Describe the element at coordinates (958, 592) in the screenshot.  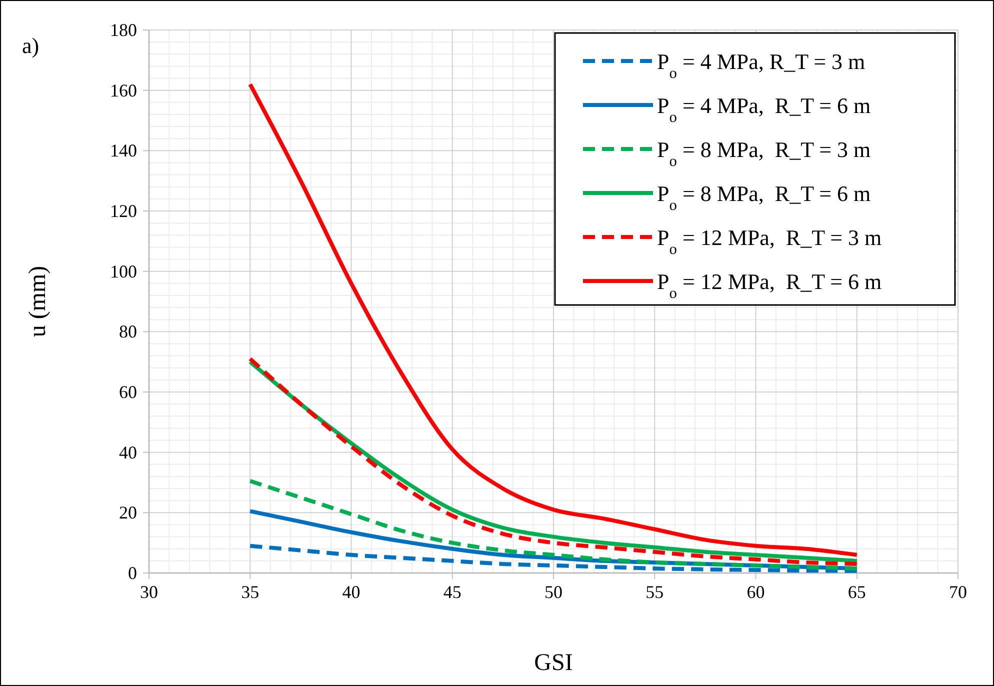
I see `x-tick-label: 70` at that location.